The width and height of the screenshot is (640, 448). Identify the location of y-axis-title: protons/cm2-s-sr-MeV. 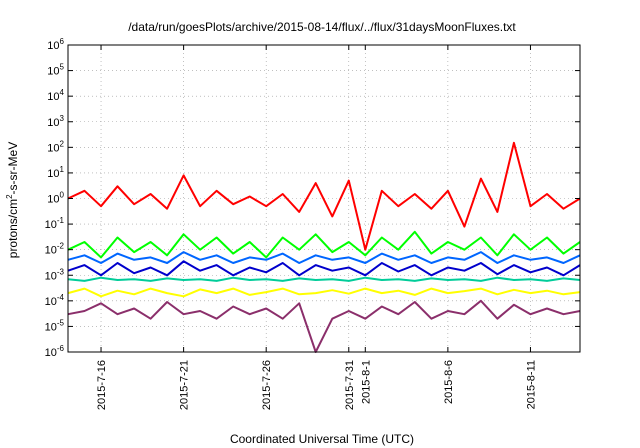
(12, 200).